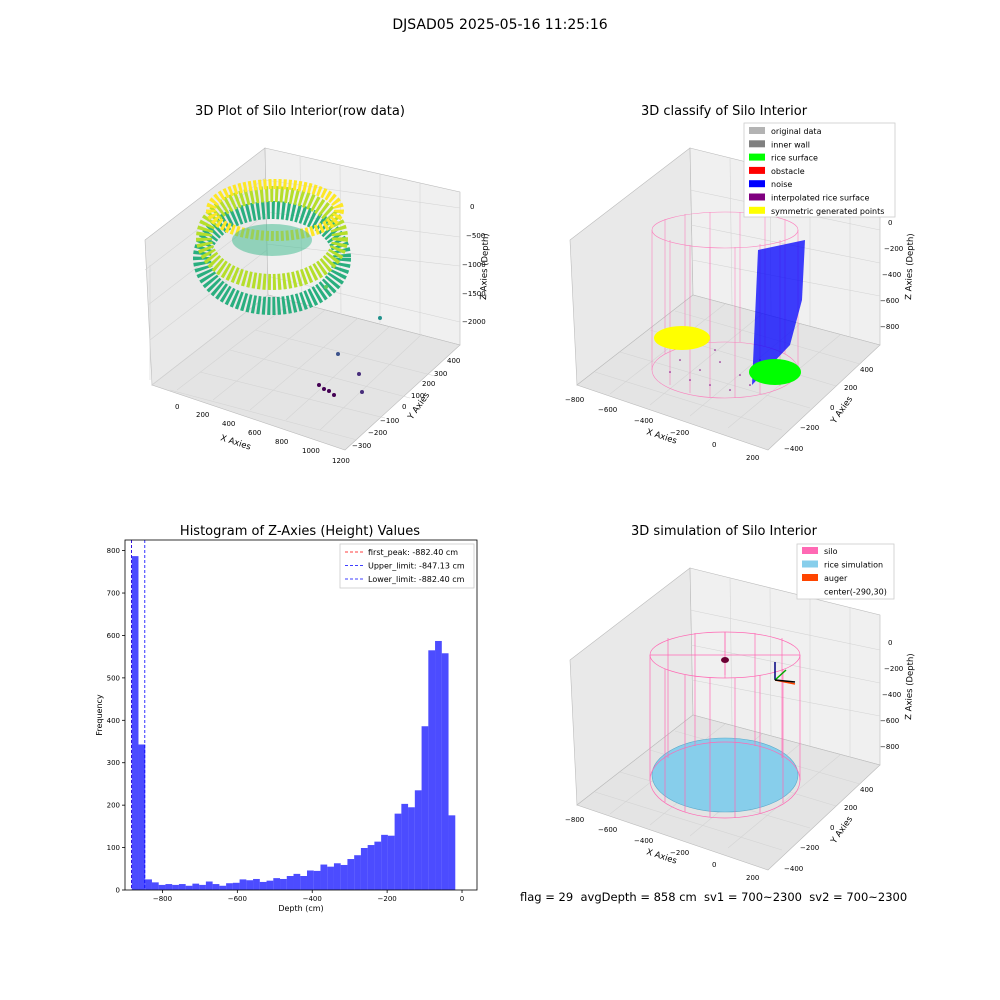 The width and height of the screenshot is (1000, 1000). I want to click on classify-xtick: −600, so click(607, 410).